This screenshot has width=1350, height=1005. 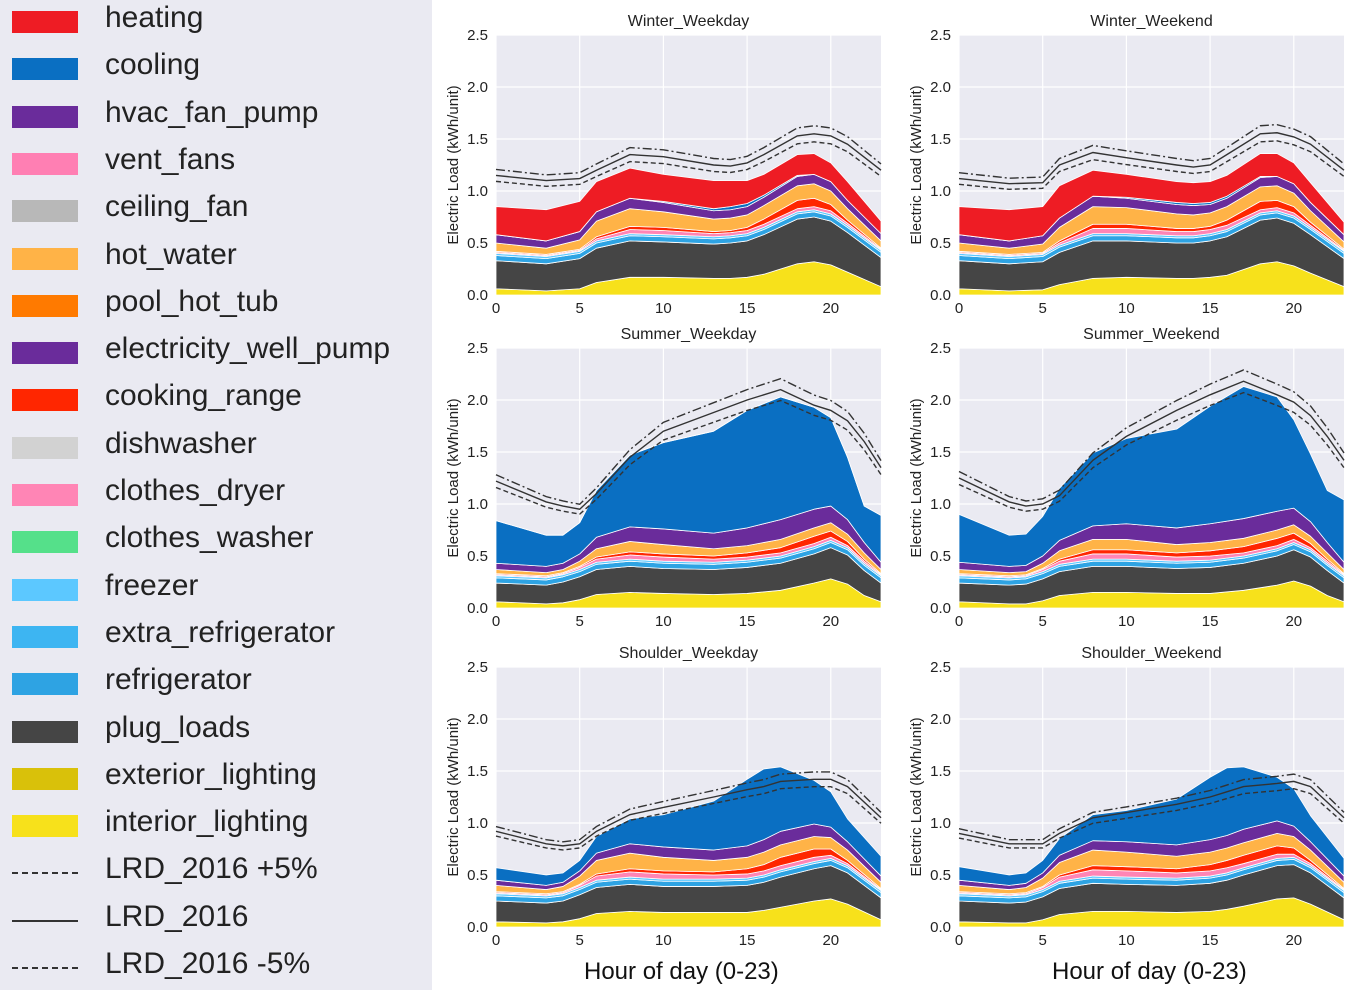 I want to click on legend-label: vent_fans, so click(x=170, y=159).